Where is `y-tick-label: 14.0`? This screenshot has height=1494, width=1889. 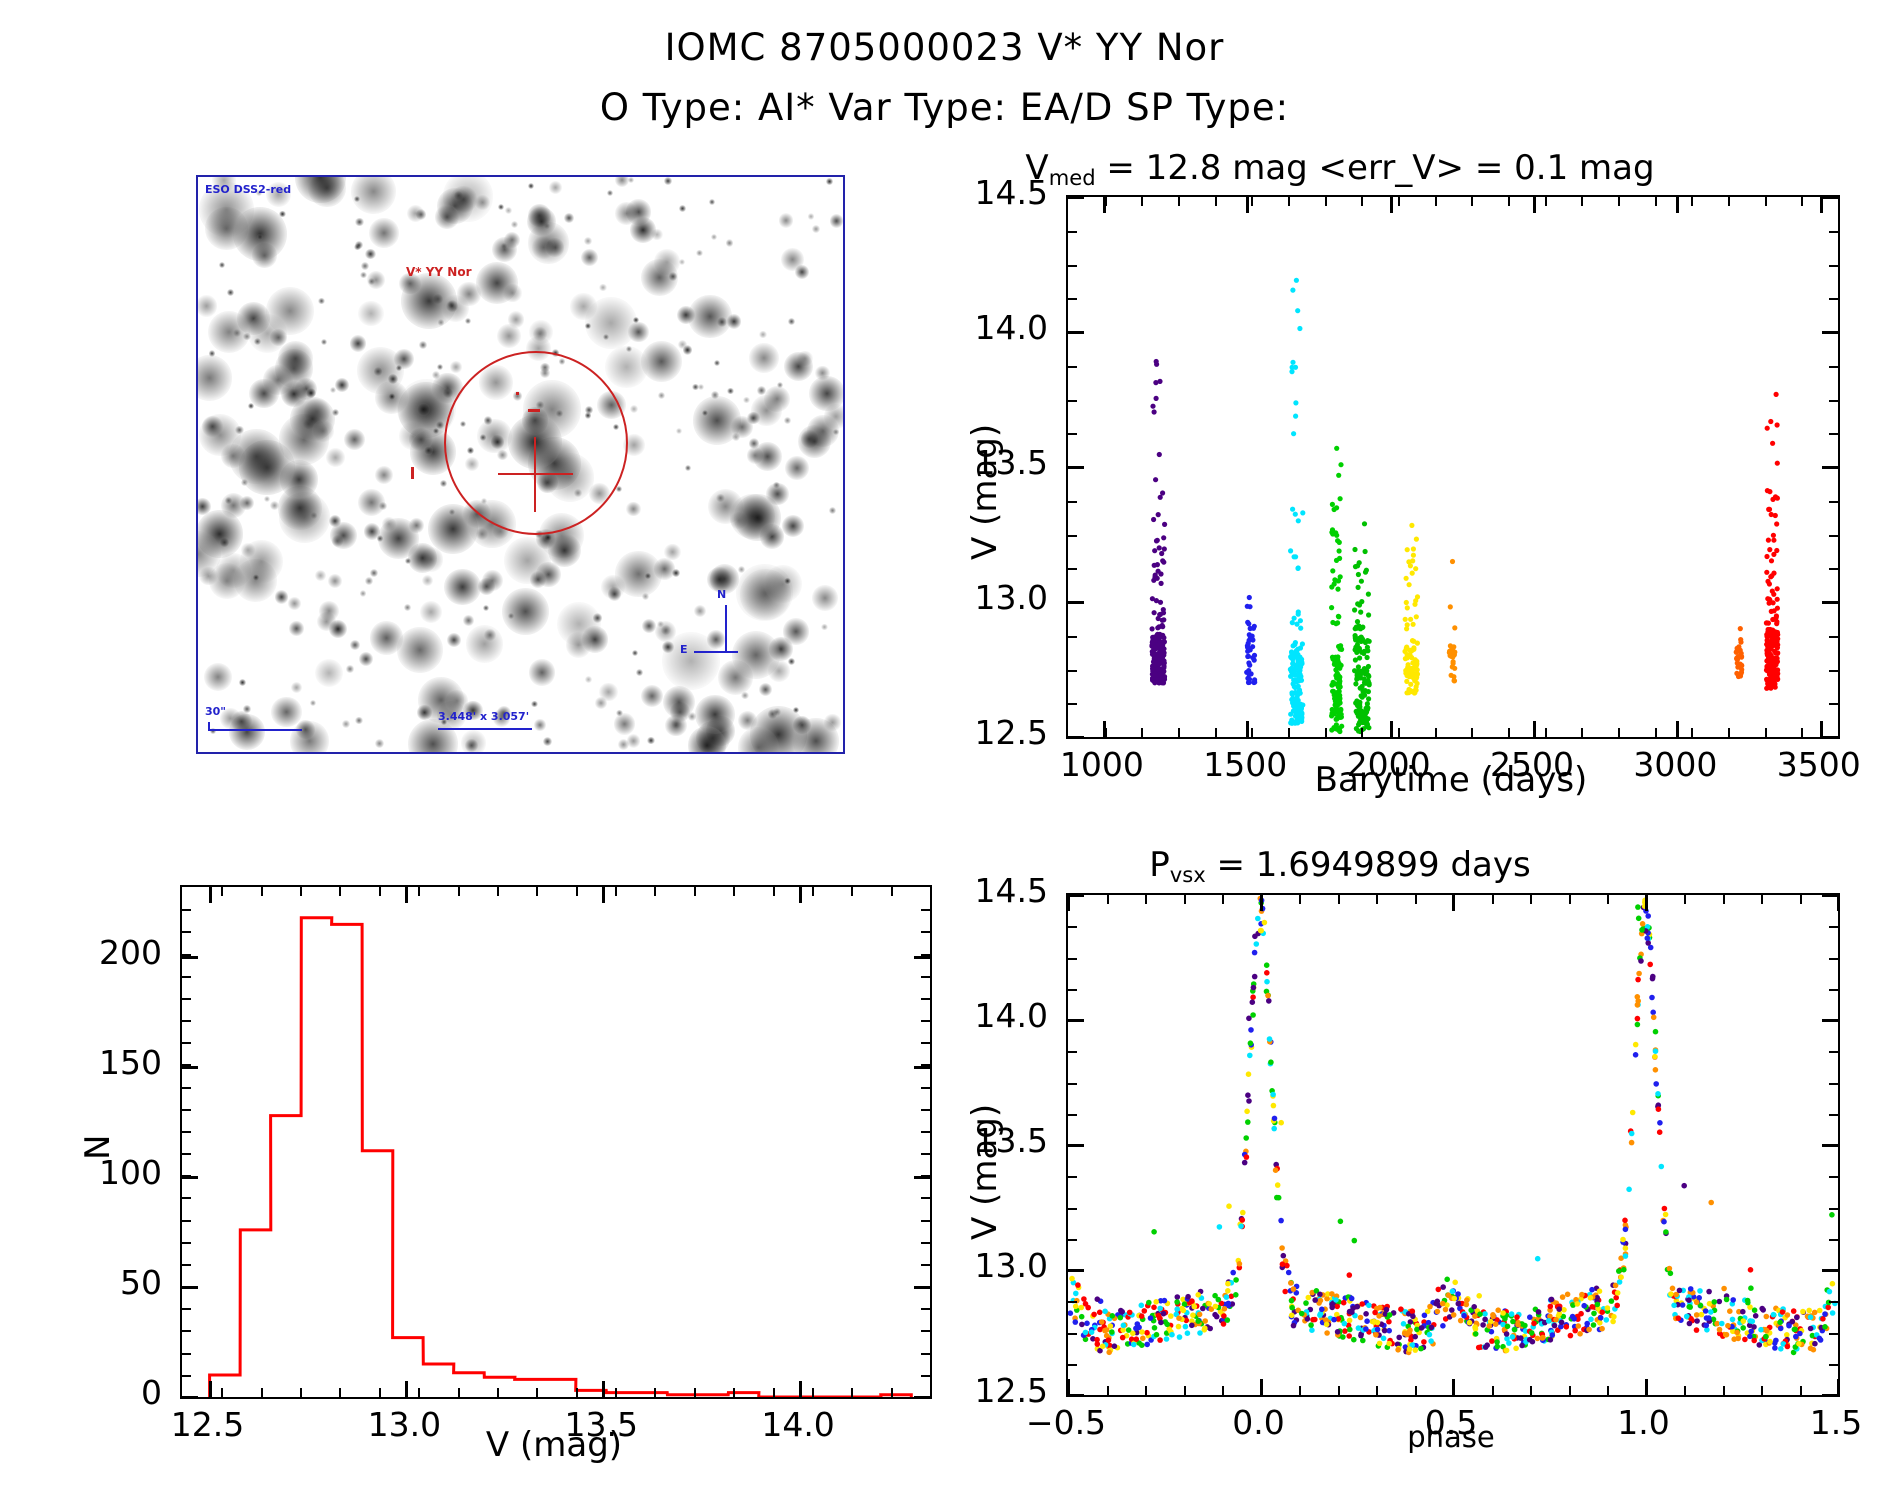 y-tick-label: 14.0 is located at coordinates (1011, 1015).